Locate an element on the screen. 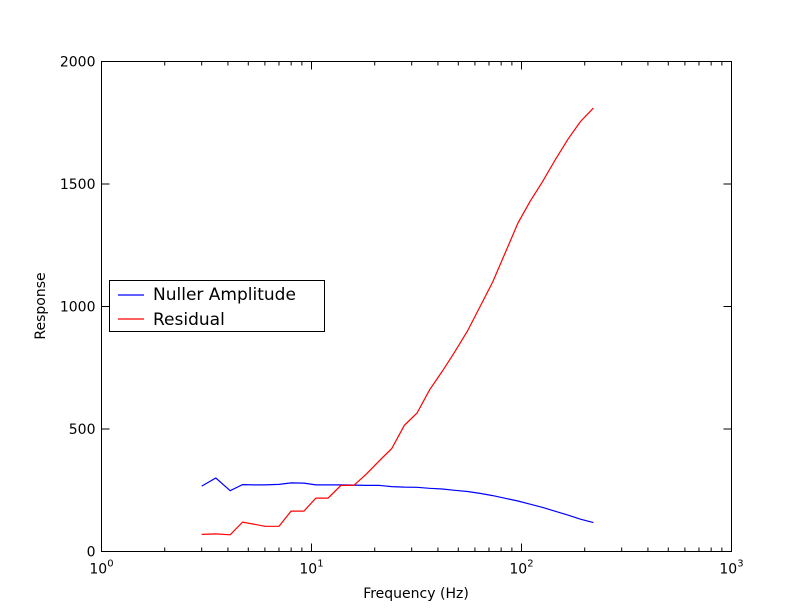 This screenshot has width=812, height=612. legend: Nuller Amplitude Residual is located at coordinates (217, 306).